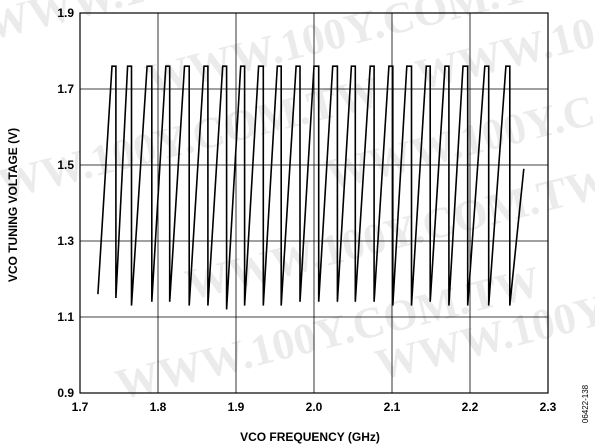  What do you see at coordinates (470, 407) in the screenshot?
I see `x-tick-label: 2.2` at bounding box center [470, 407].